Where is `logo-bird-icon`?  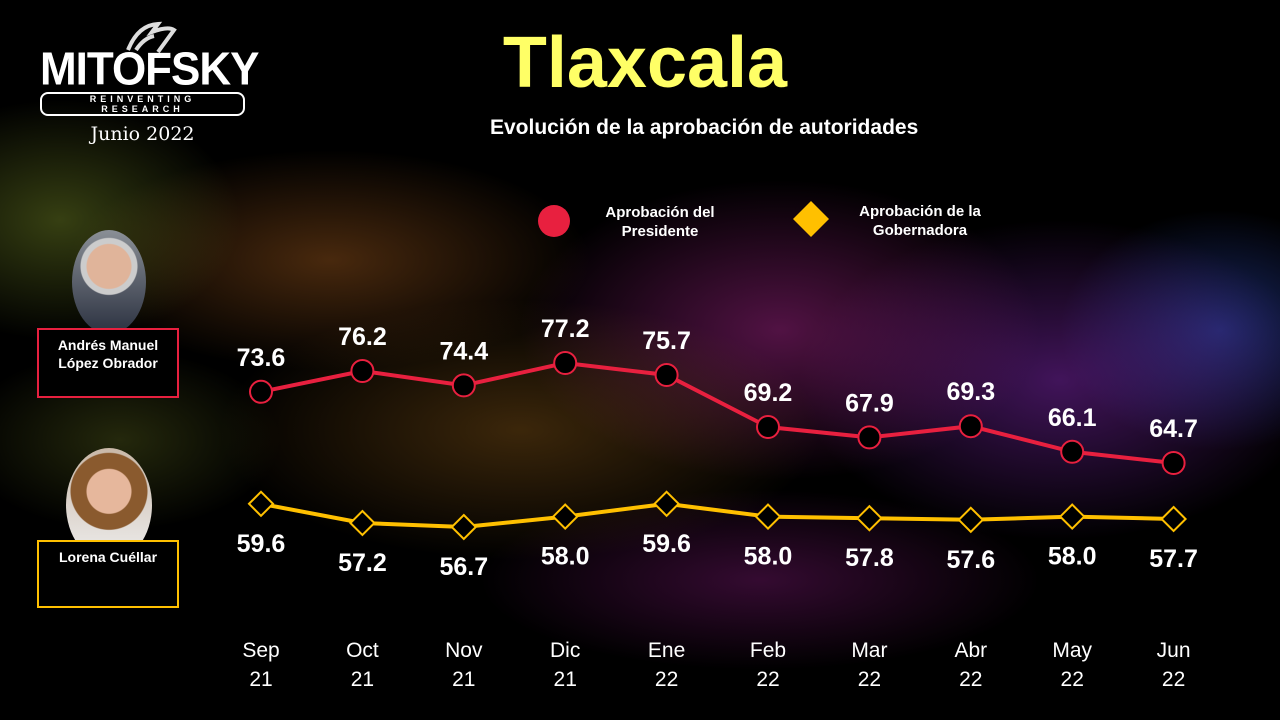
logo-bird-icon is located at coordinates (151, 37).